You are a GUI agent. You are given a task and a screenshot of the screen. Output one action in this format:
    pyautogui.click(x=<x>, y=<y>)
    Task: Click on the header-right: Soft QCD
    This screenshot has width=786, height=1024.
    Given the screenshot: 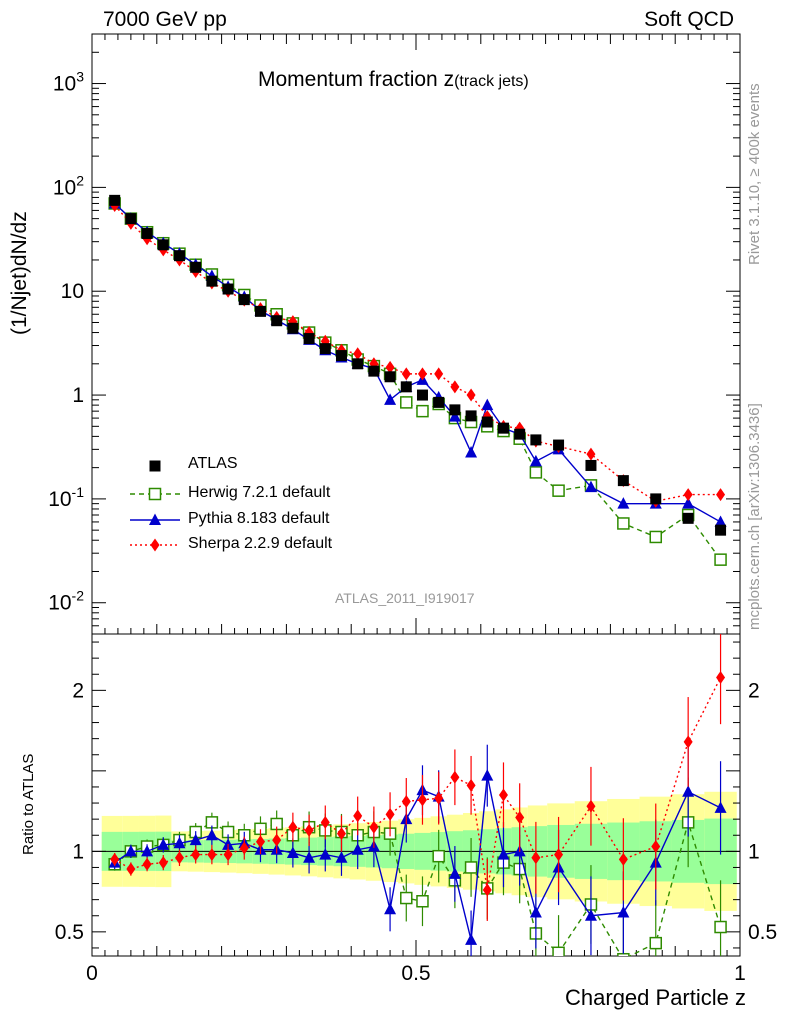 What is the action you would take?
    pyautogui.click(x=689, y=19)
    